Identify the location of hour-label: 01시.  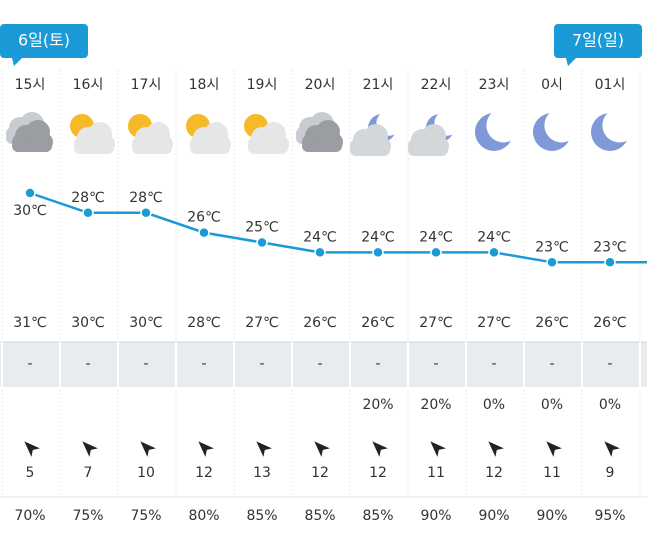
(610, 85).